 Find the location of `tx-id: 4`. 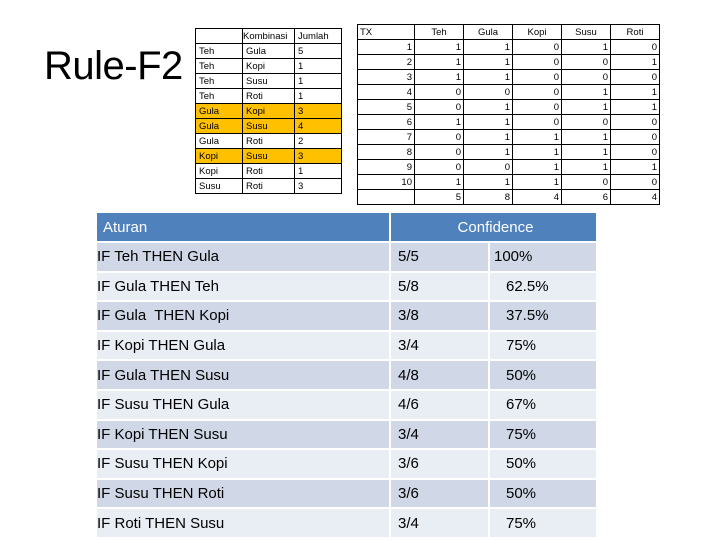

tx-id: 4 is located at coordinates (386, 92).